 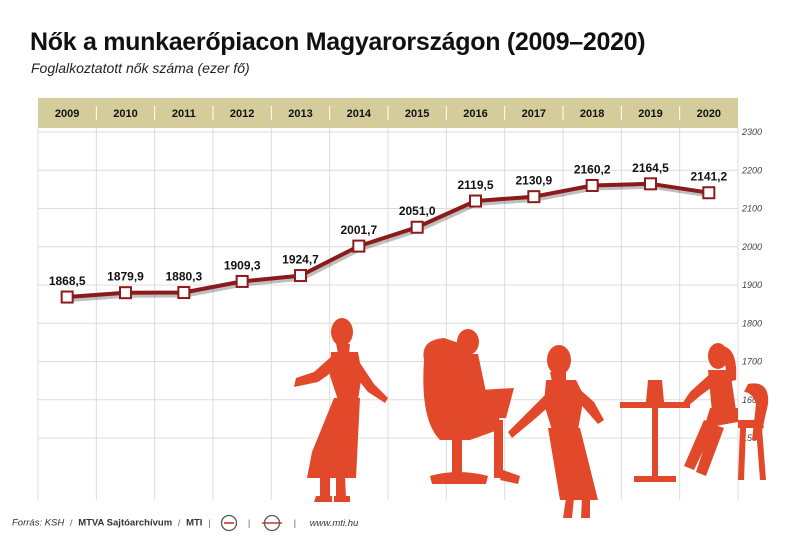 I want to click on archive-credit: MTVA Sajtóarchívum, so click(x=125, y=523).